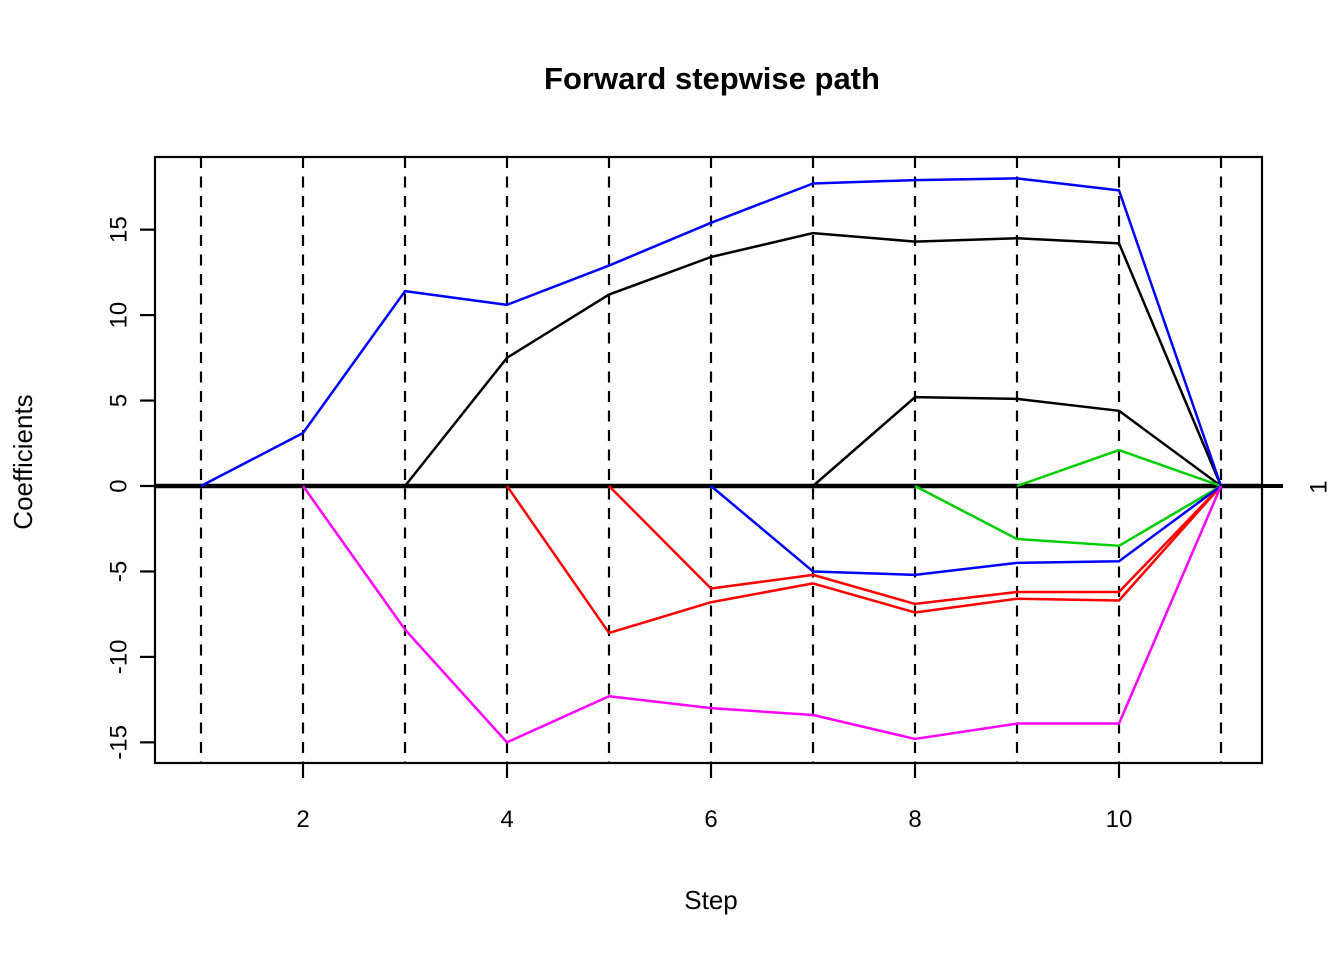 This screenshot has width=1344, height=960. I want to click on y-tick-label--10: -10, so click(119, 657).